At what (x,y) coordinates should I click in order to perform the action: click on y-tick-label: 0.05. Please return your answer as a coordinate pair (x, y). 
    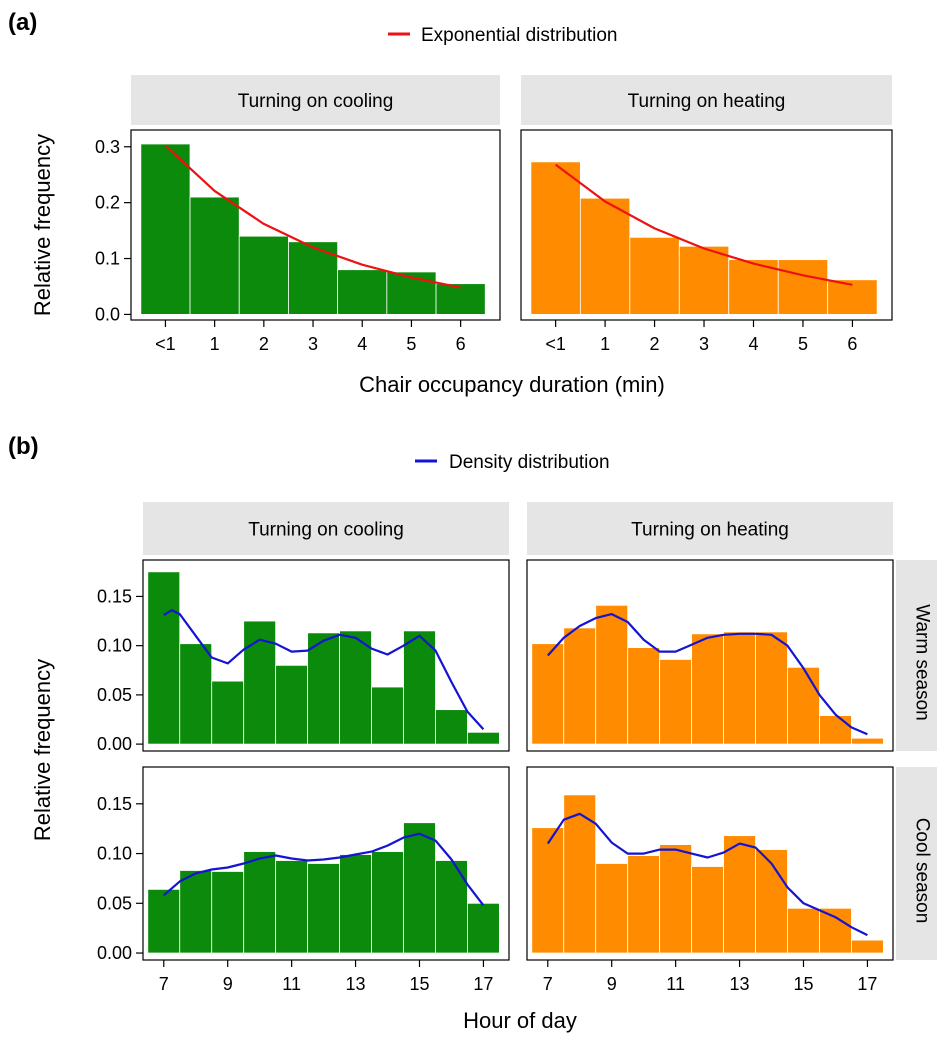
    Looking at the image, I should click on (114, 695).